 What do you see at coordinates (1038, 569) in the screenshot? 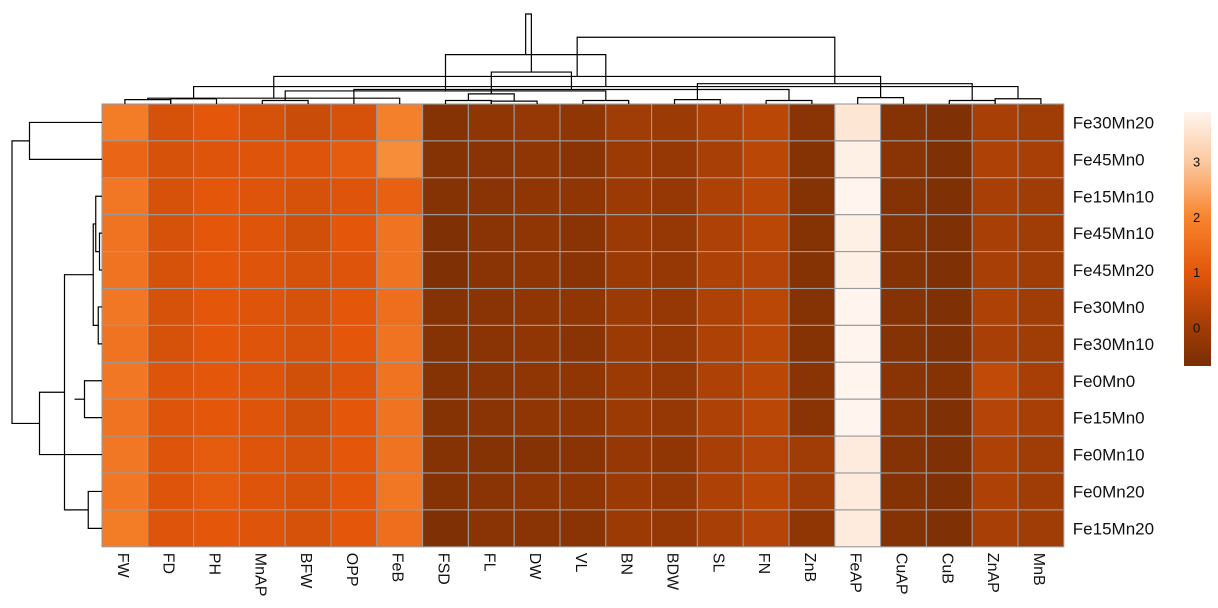
I see `column-label: MnB` at bounding box center [1038, 569].